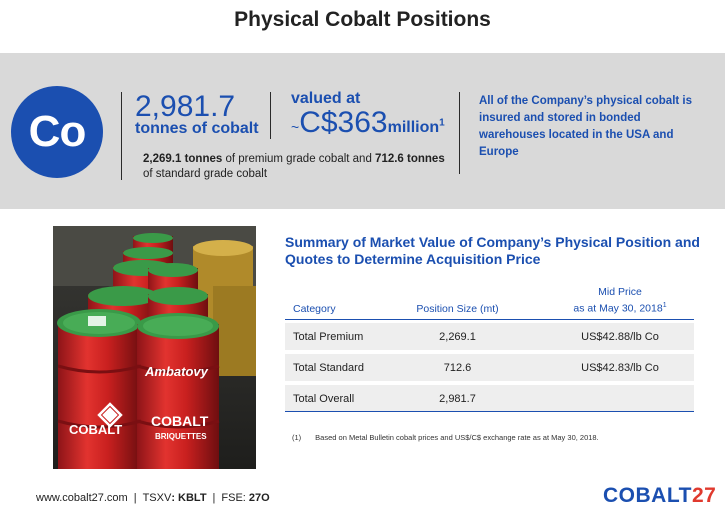  I want to click on drum-sublabel-text: BRIQUETTES, so click(181, 436).